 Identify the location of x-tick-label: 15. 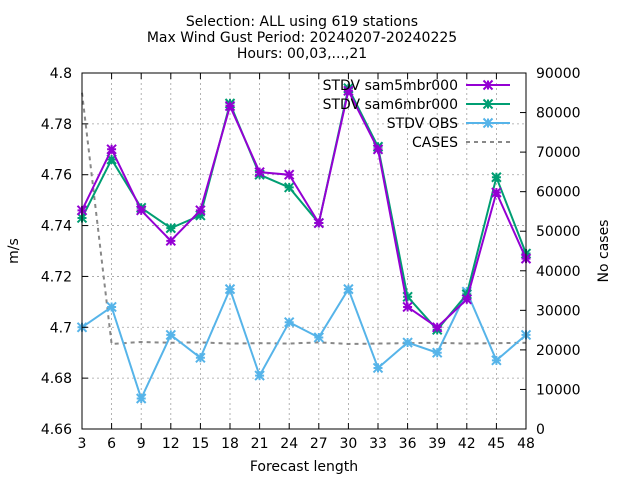
(200, 444).